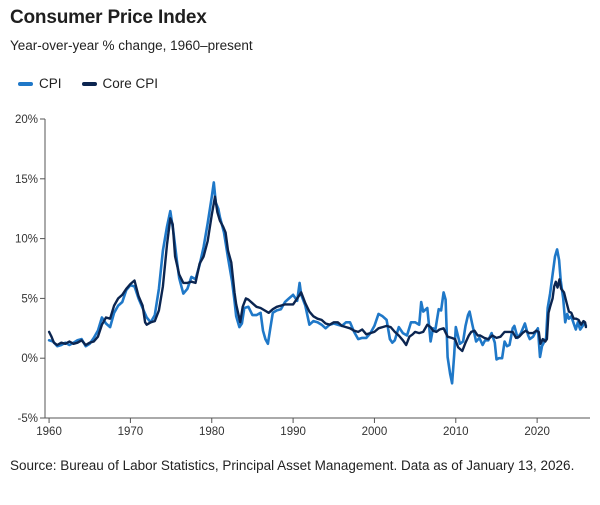 The width and height of the screenshot is (600, 505). What do you see at coordinates (49, 432) in the screenshot?
I see `x-tick-label: 1960` at bounding box center [49, 432].